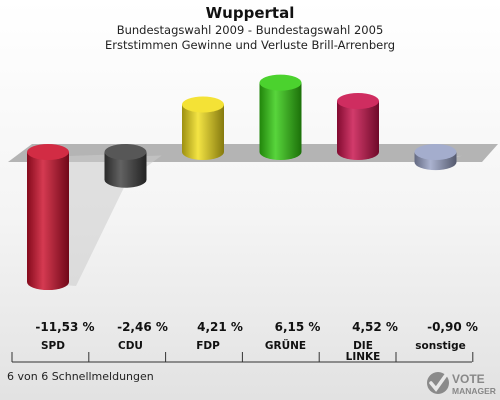  I want to click on logo-text-manager: MANAGER, so click(474, 391).